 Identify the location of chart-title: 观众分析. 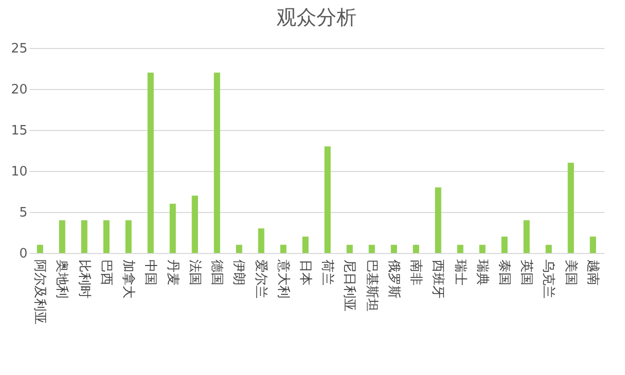
(316, 17).